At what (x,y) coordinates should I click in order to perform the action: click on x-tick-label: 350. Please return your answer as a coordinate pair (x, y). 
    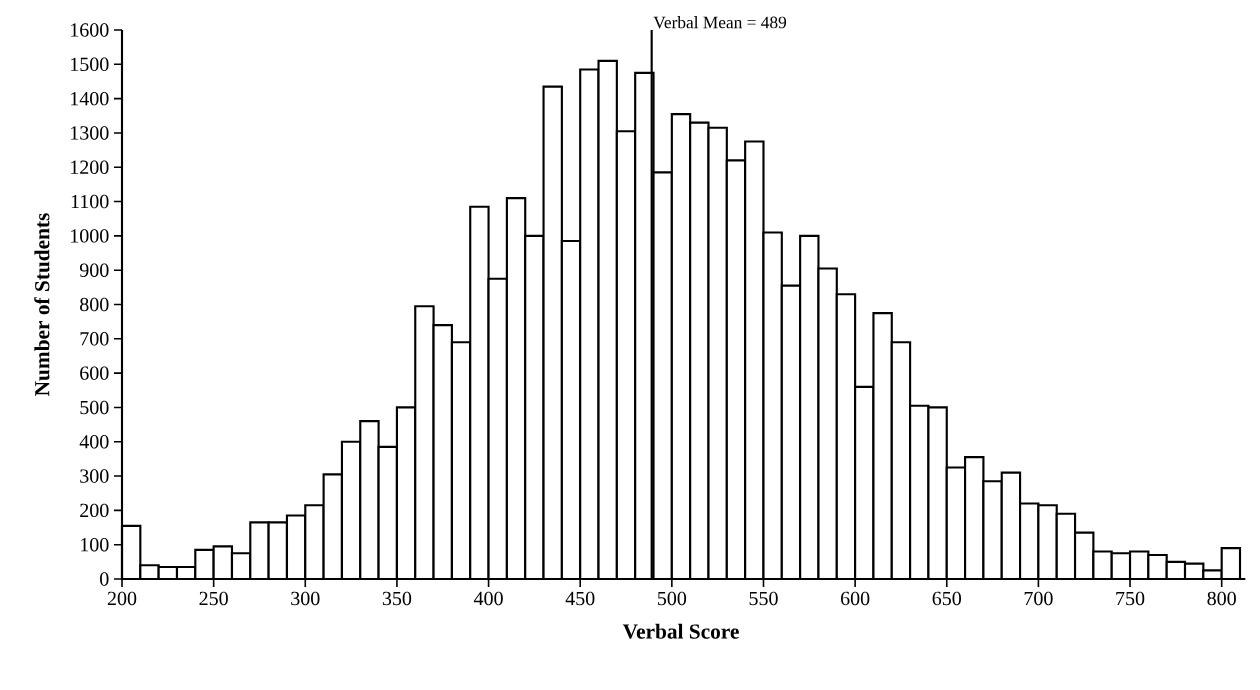
    Looking at the image, I should click on (397, 598).